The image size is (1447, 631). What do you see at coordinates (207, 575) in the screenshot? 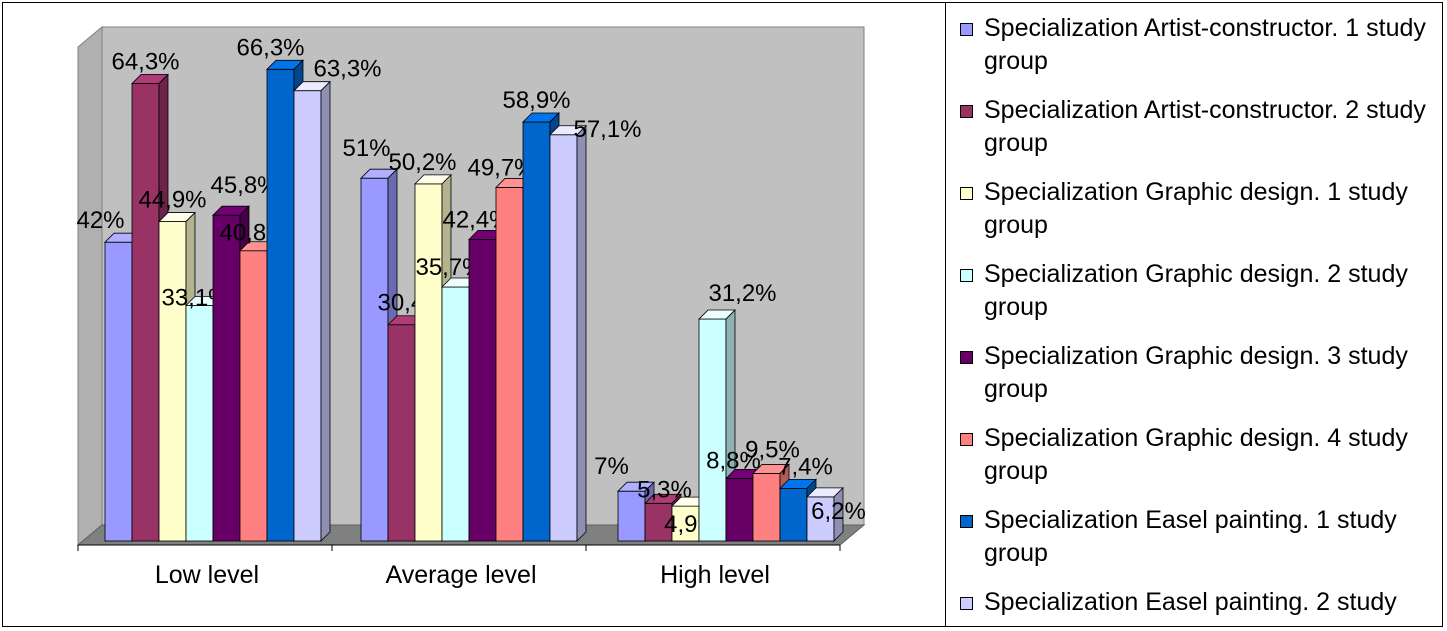
I see `x-axis-tick-label: Low level` at bounding box center [207, 575].